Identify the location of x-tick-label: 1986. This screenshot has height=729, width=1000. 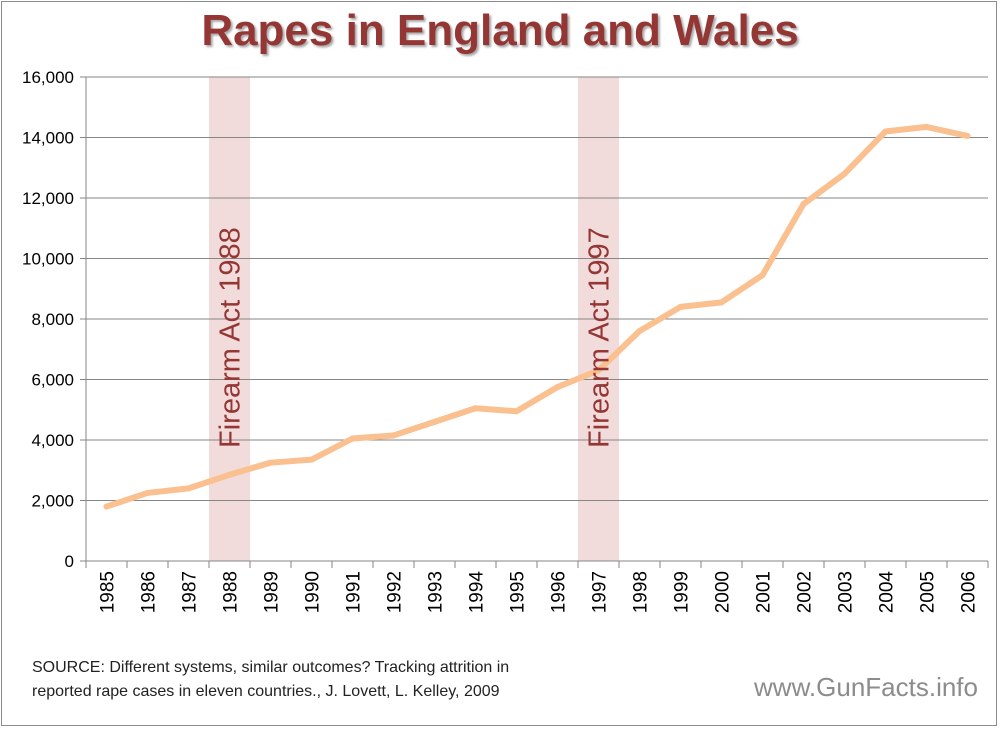
(149, 592).